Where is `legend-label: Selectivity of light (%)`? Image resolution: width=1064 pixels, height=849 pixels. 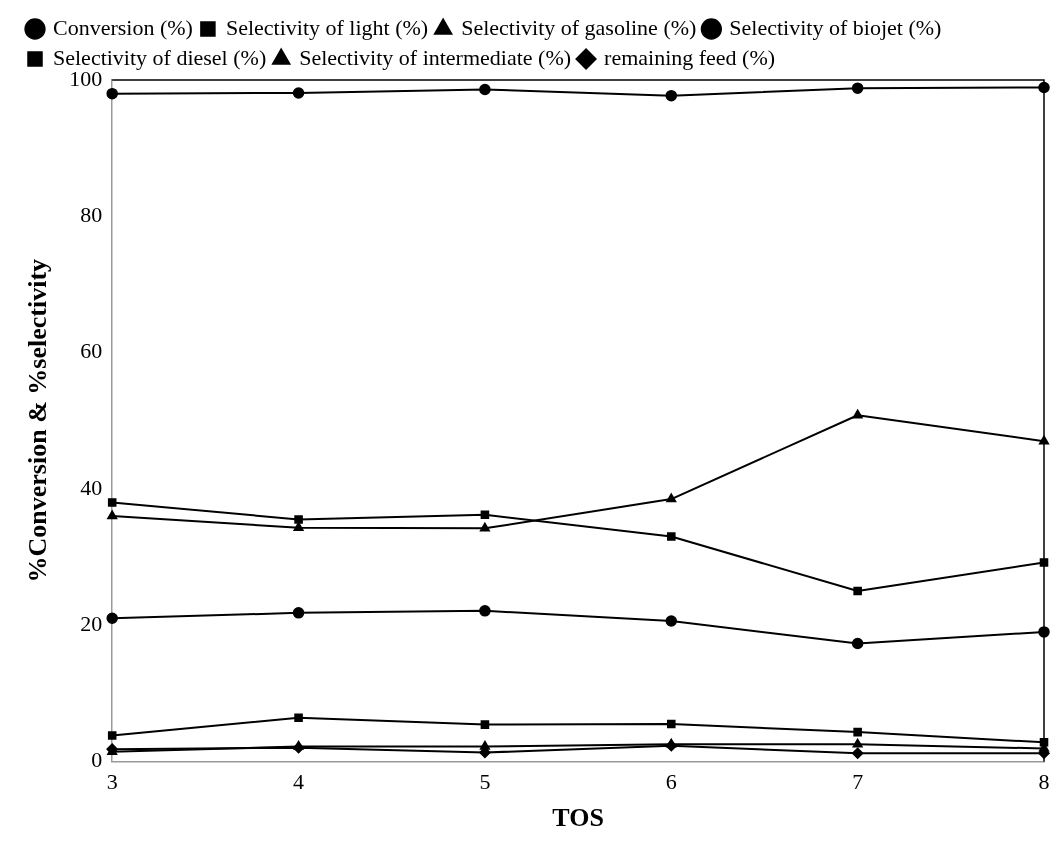
legend-label: Selectivity of light (%) is located at coordinates (327, 27).